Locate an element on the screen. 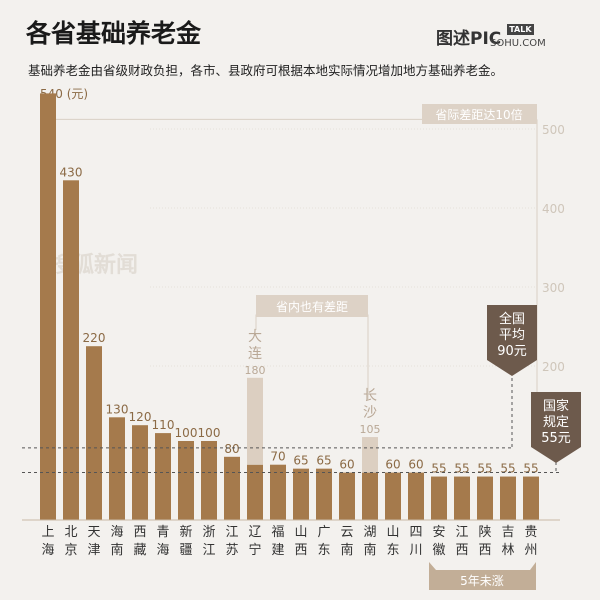  value-label: 80 is located at coordinates (231, 449).